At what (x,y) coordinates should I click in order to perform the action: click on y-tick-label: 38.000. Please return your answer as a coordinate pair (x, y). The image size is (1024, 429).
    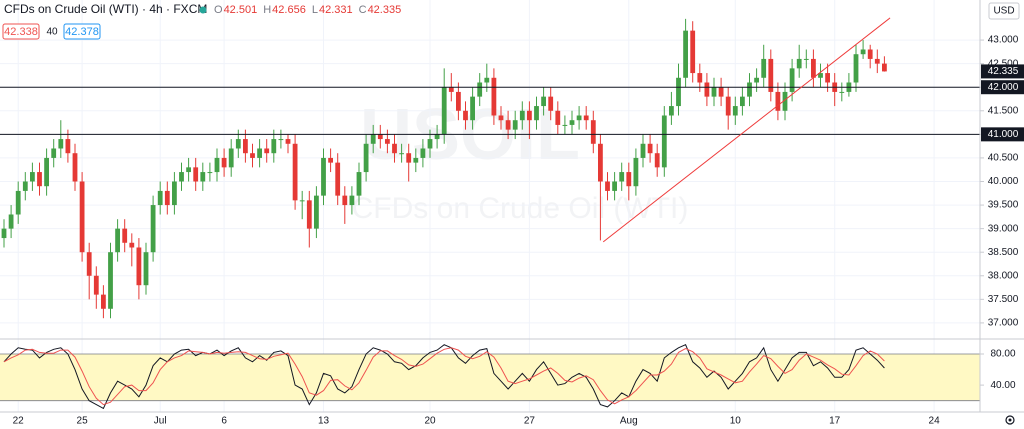
    Looking at the image, I should click on (1003, 275).